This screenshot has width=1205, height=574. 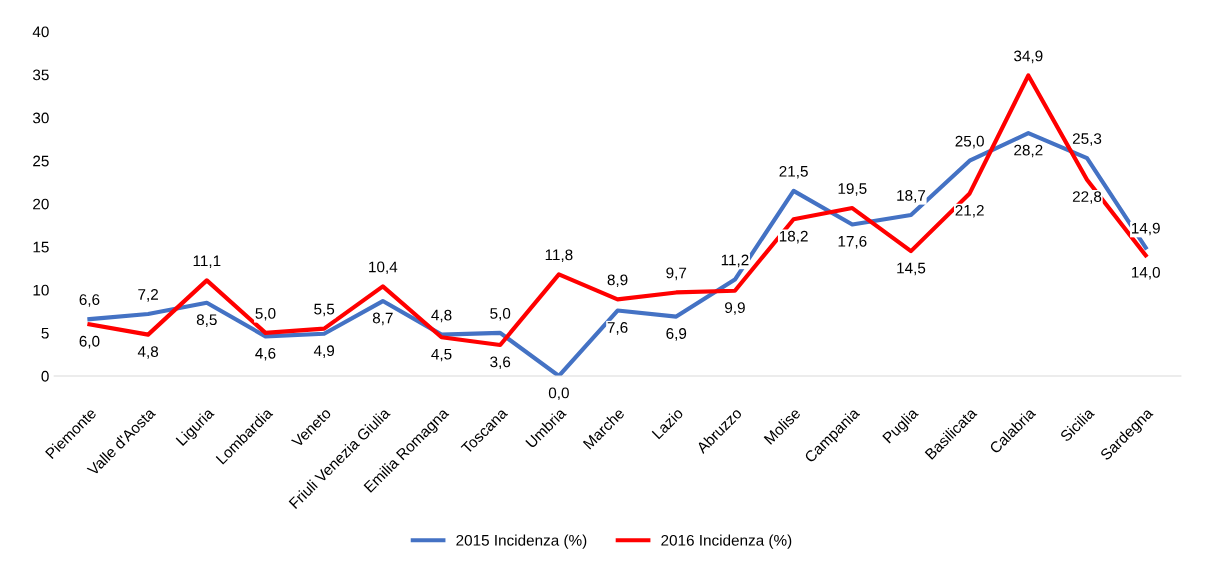 I want to click on data-label: 6,9, so click(x=676, y=334).